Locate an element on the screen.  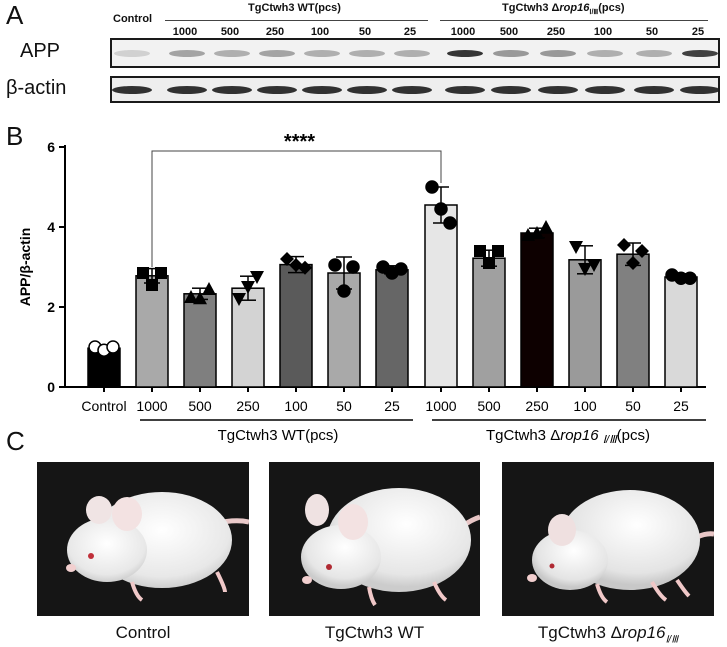
photo-wt-mouse is located at coordinates (374, 539).